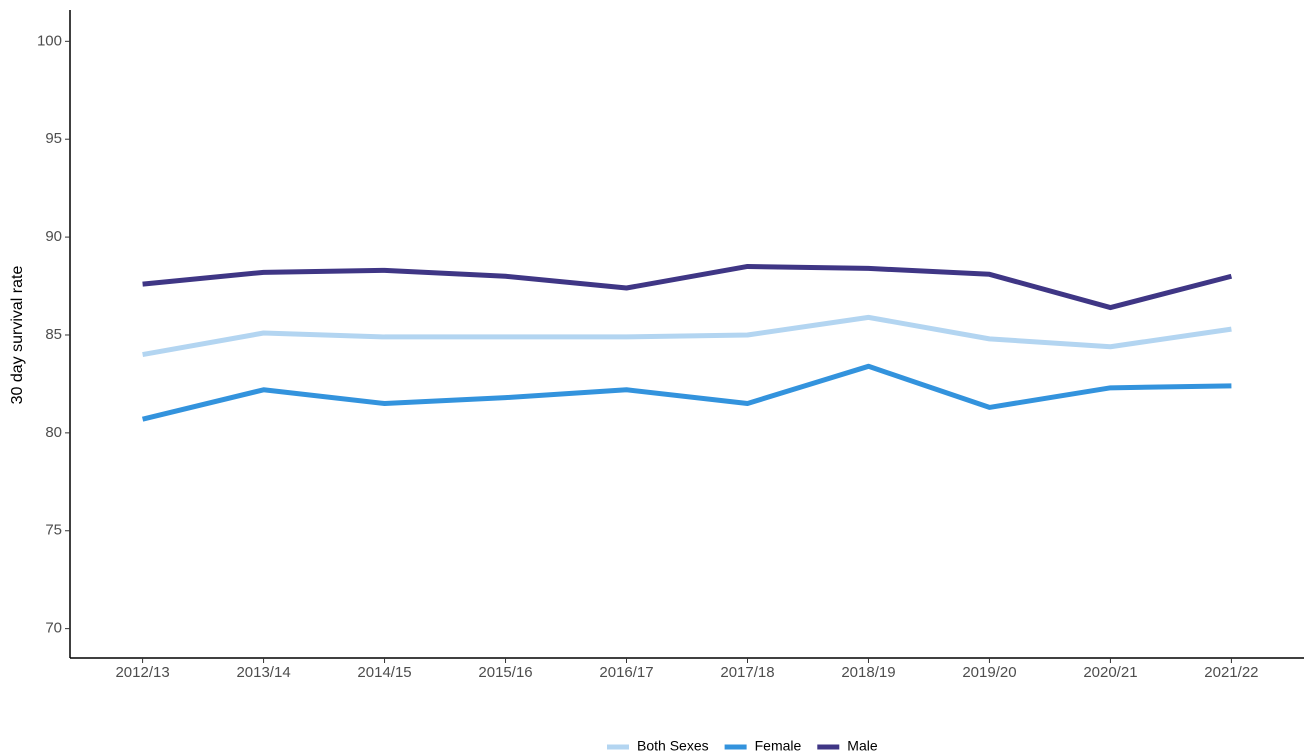 This screenshot has width=1304, height=756. What do you see at coordinates (673, 746) in the screenshot?
I see `legend-label: Both Sexes` at bounding box center [673, 746].